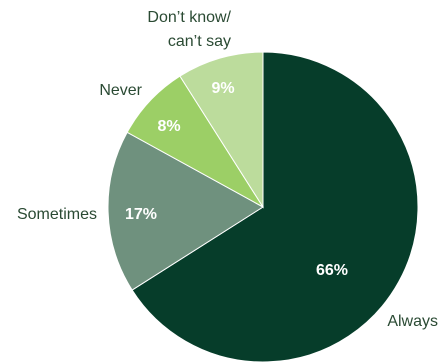  I want to click on pie-percent-label: 9%, so click(222, 88).